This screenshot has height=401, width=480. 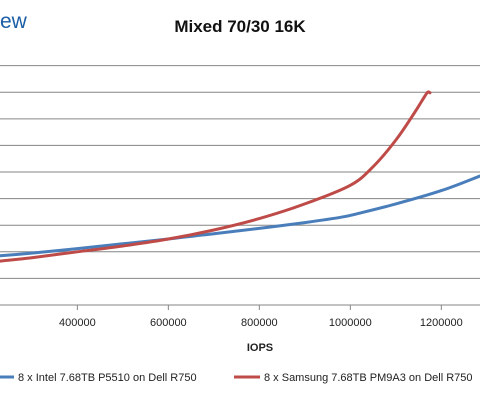 What do you see at coordinates (168, 323) in the screenshot?
I see `x-tick-label-1: 600000` at bounding box center [168, 323].